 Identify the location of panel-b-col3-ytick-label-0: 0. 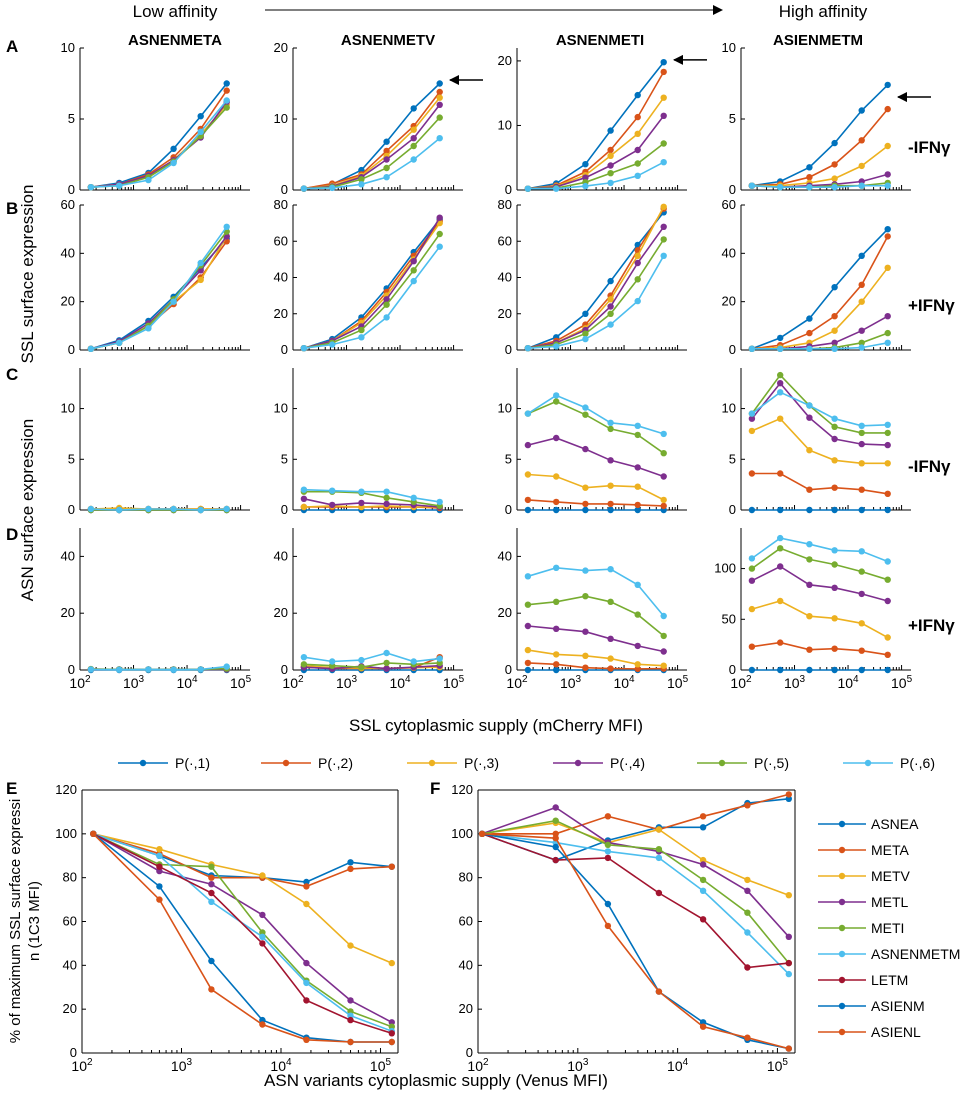
(508, 349).